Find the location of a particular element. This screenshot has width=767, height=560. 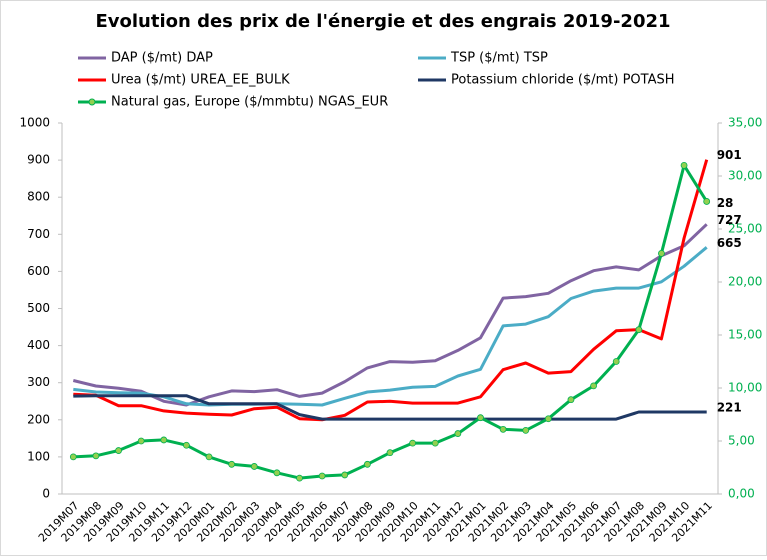

y2-tick-label: 35,00 is located at coordinates (745, 123).